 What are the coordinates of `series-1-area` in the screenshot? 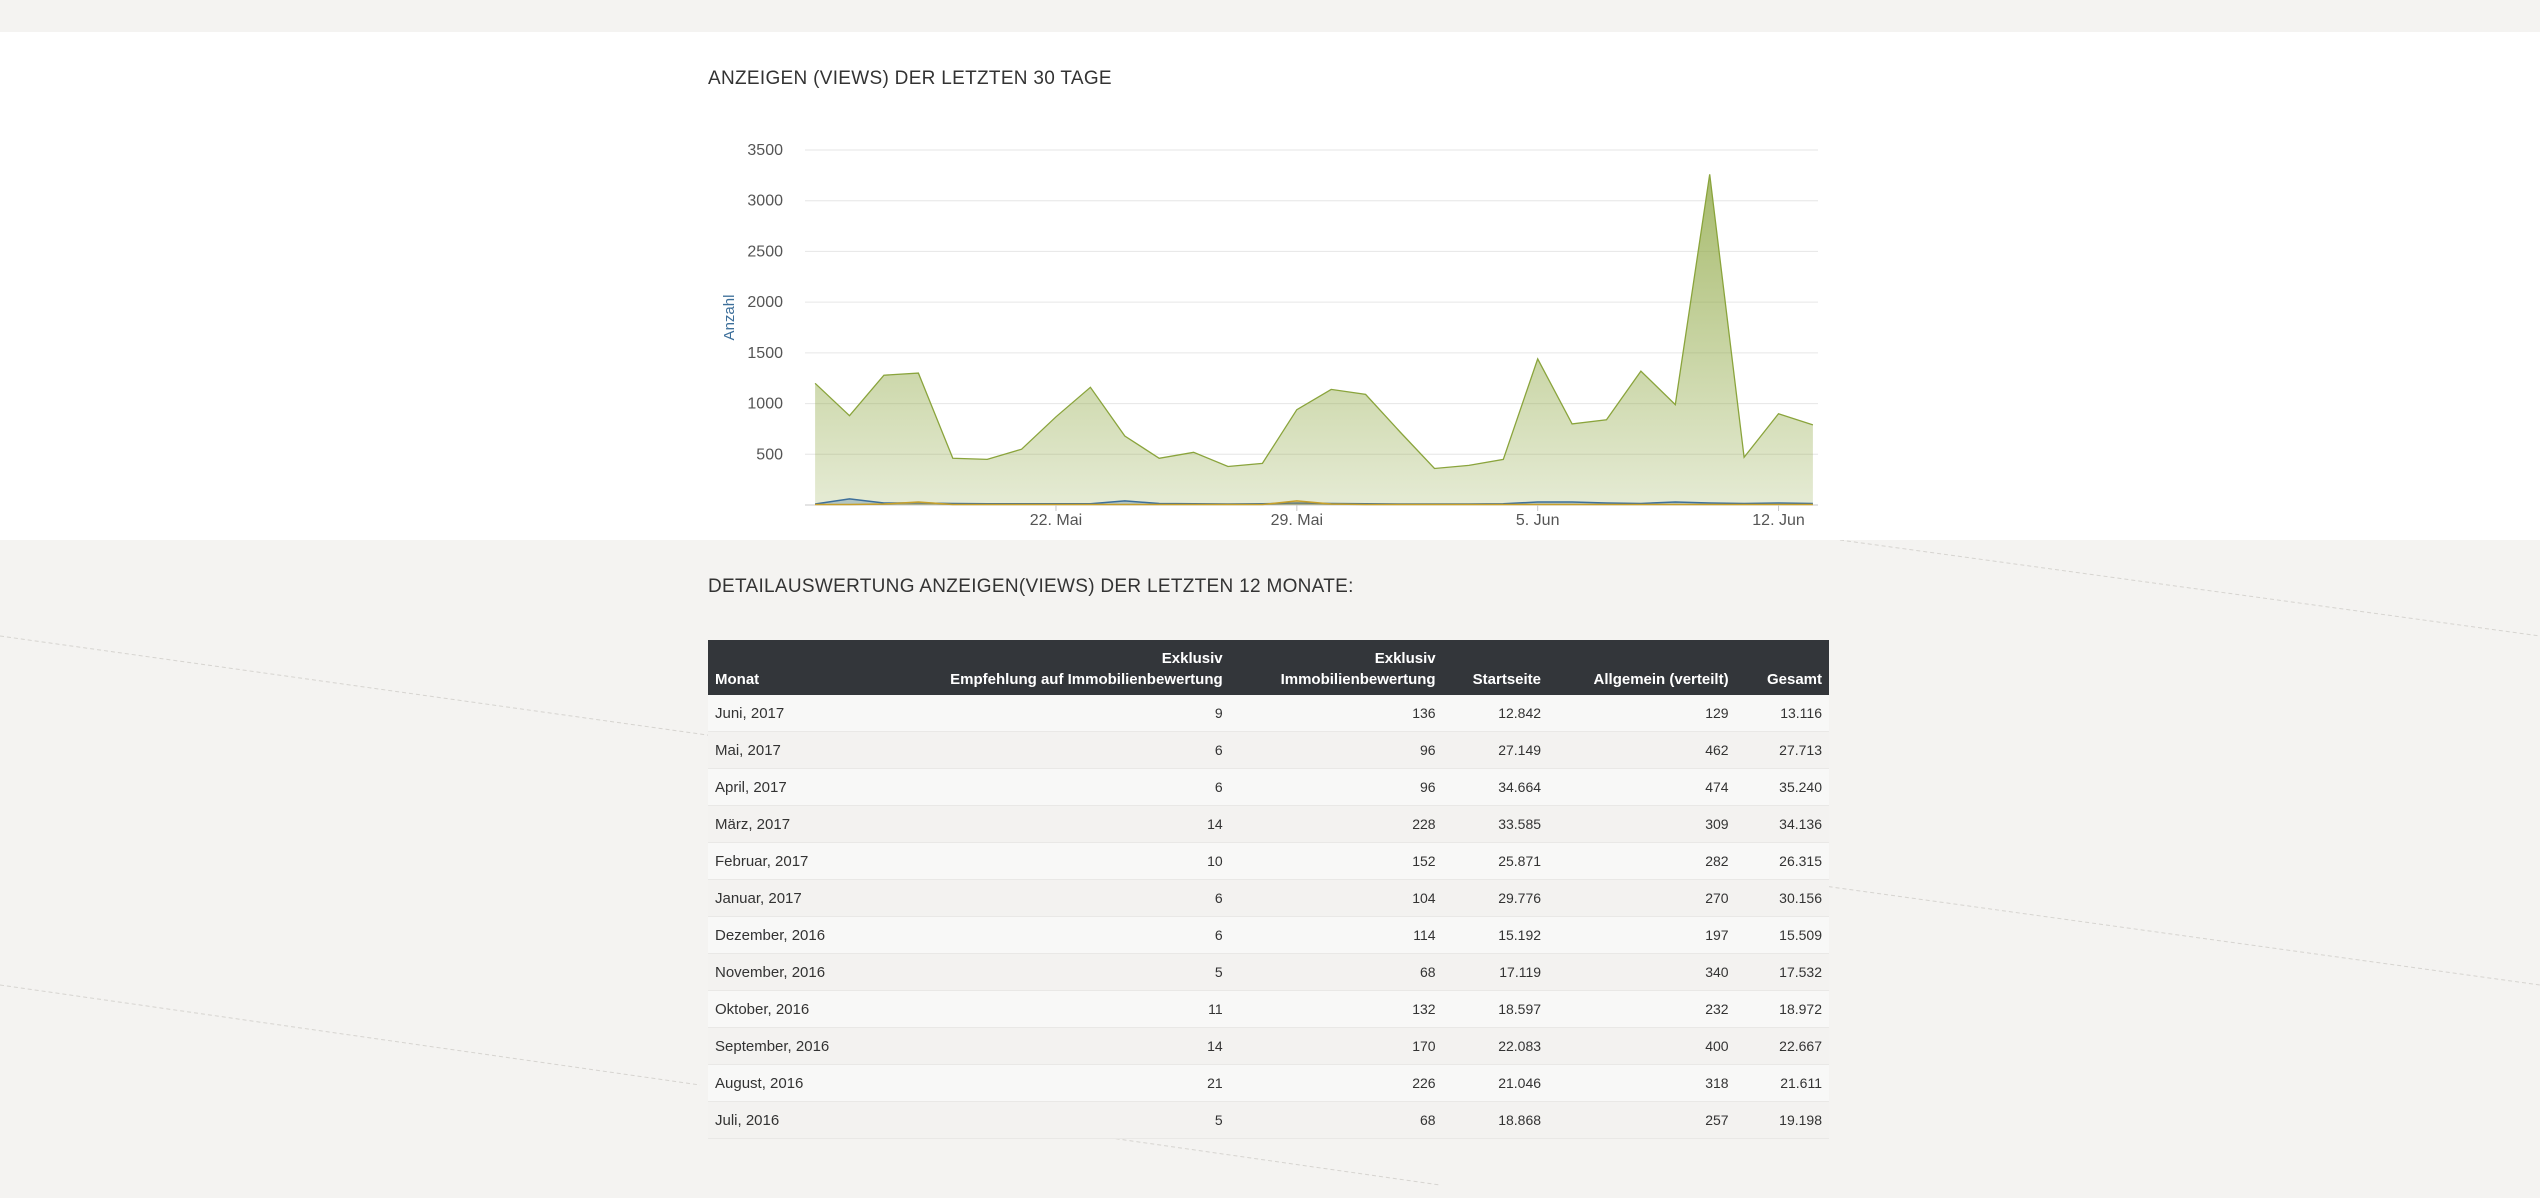 It's located at (1314, 340).